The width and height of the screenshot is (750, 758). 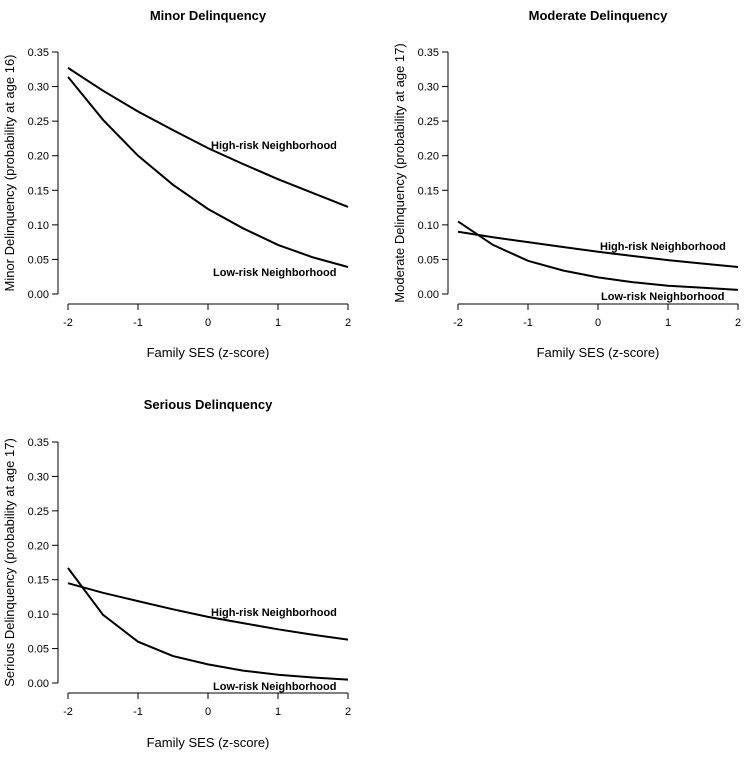 What do you see at coordinates (208, 404) in the screenshot?
I see `chart-title: Serious Delinquency` at bounding box center [208, 404].